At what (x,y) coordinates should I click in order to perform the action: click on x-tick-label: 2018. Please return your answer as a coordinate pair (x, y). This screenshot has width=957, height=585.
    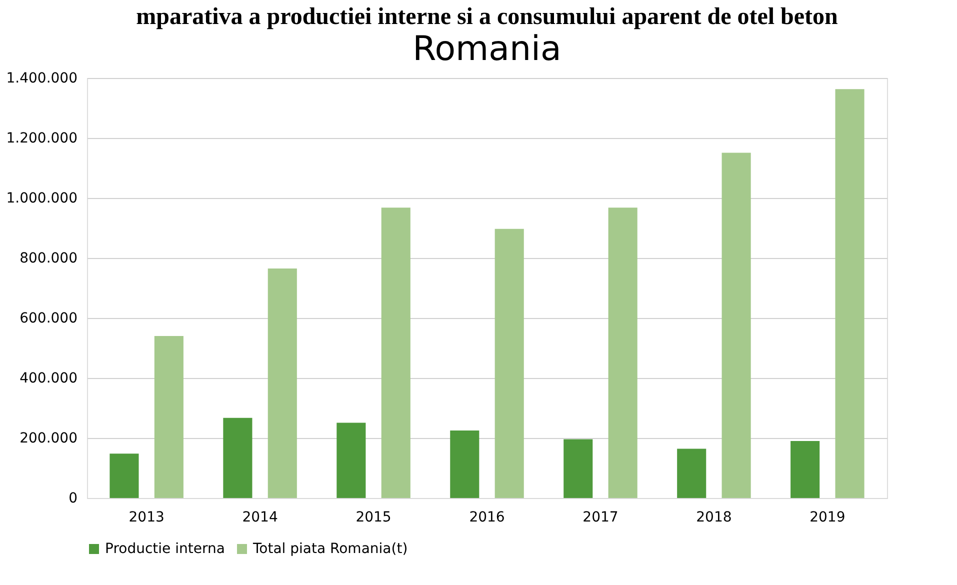
    Looking at the image, I should click on (714, 518).